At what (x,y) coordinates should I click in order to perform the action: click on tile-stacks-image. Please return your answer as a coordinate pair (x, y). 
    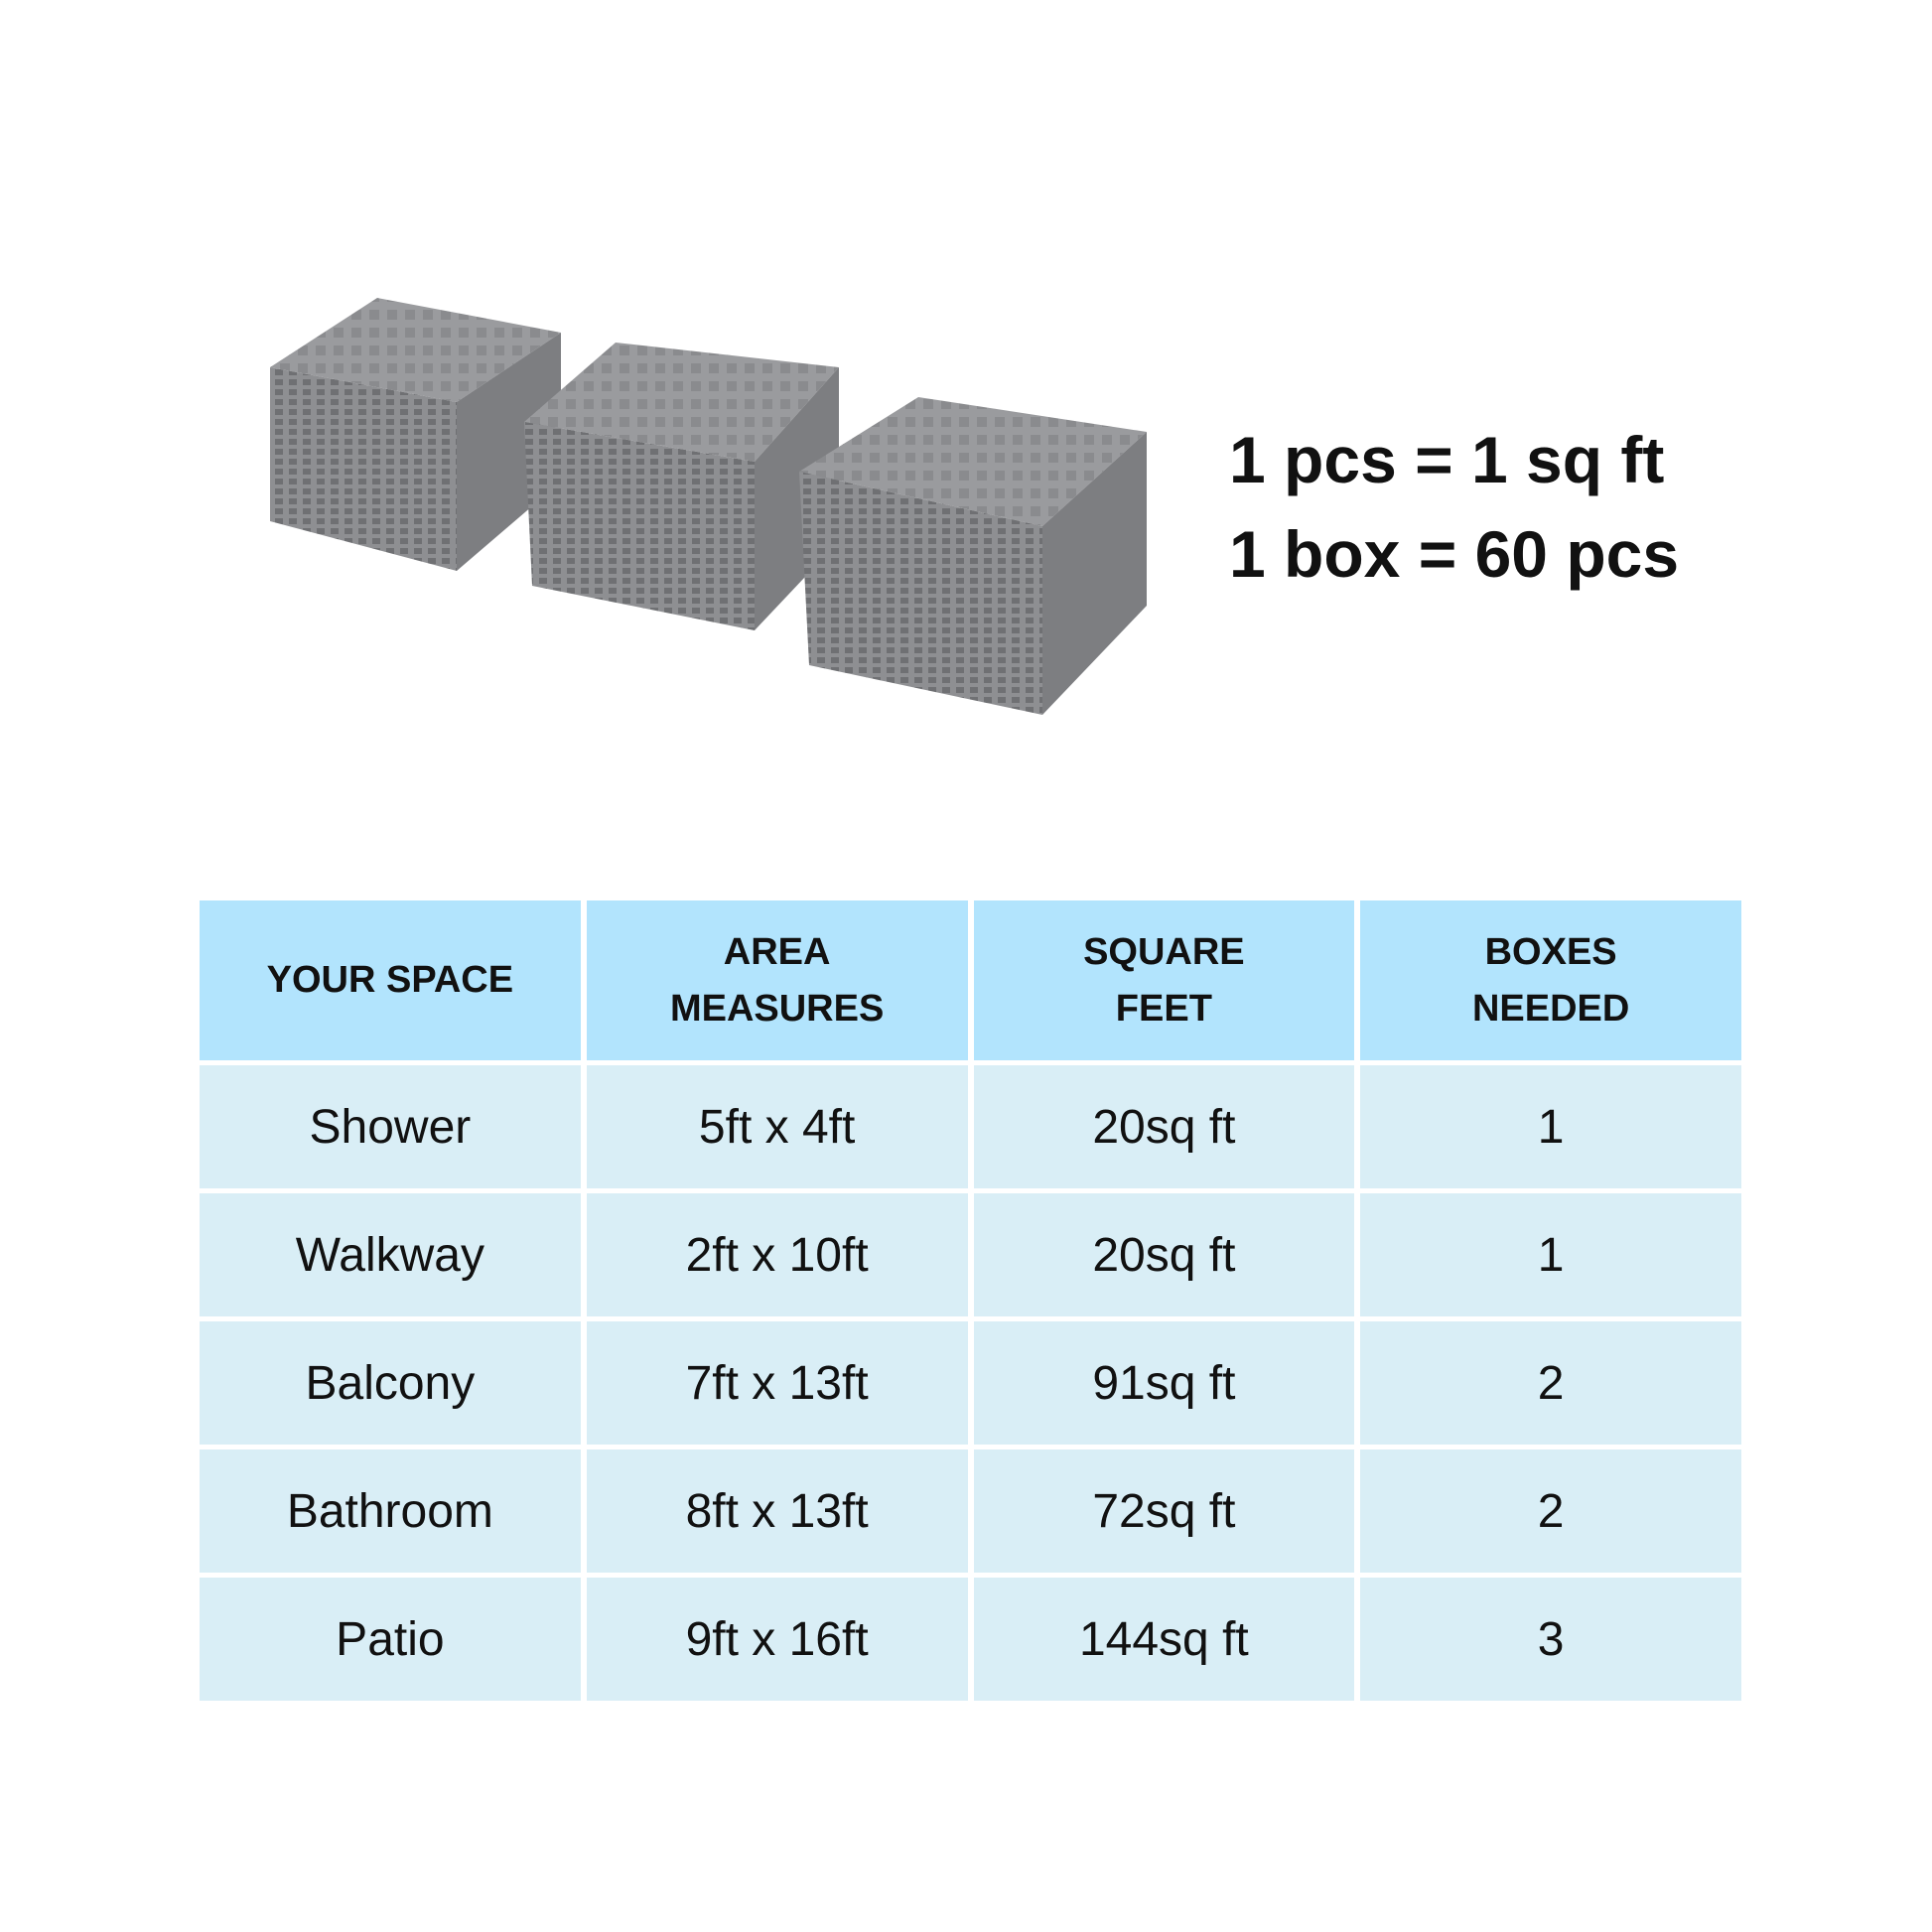
    Looking at the image, I should click on (708, 507).